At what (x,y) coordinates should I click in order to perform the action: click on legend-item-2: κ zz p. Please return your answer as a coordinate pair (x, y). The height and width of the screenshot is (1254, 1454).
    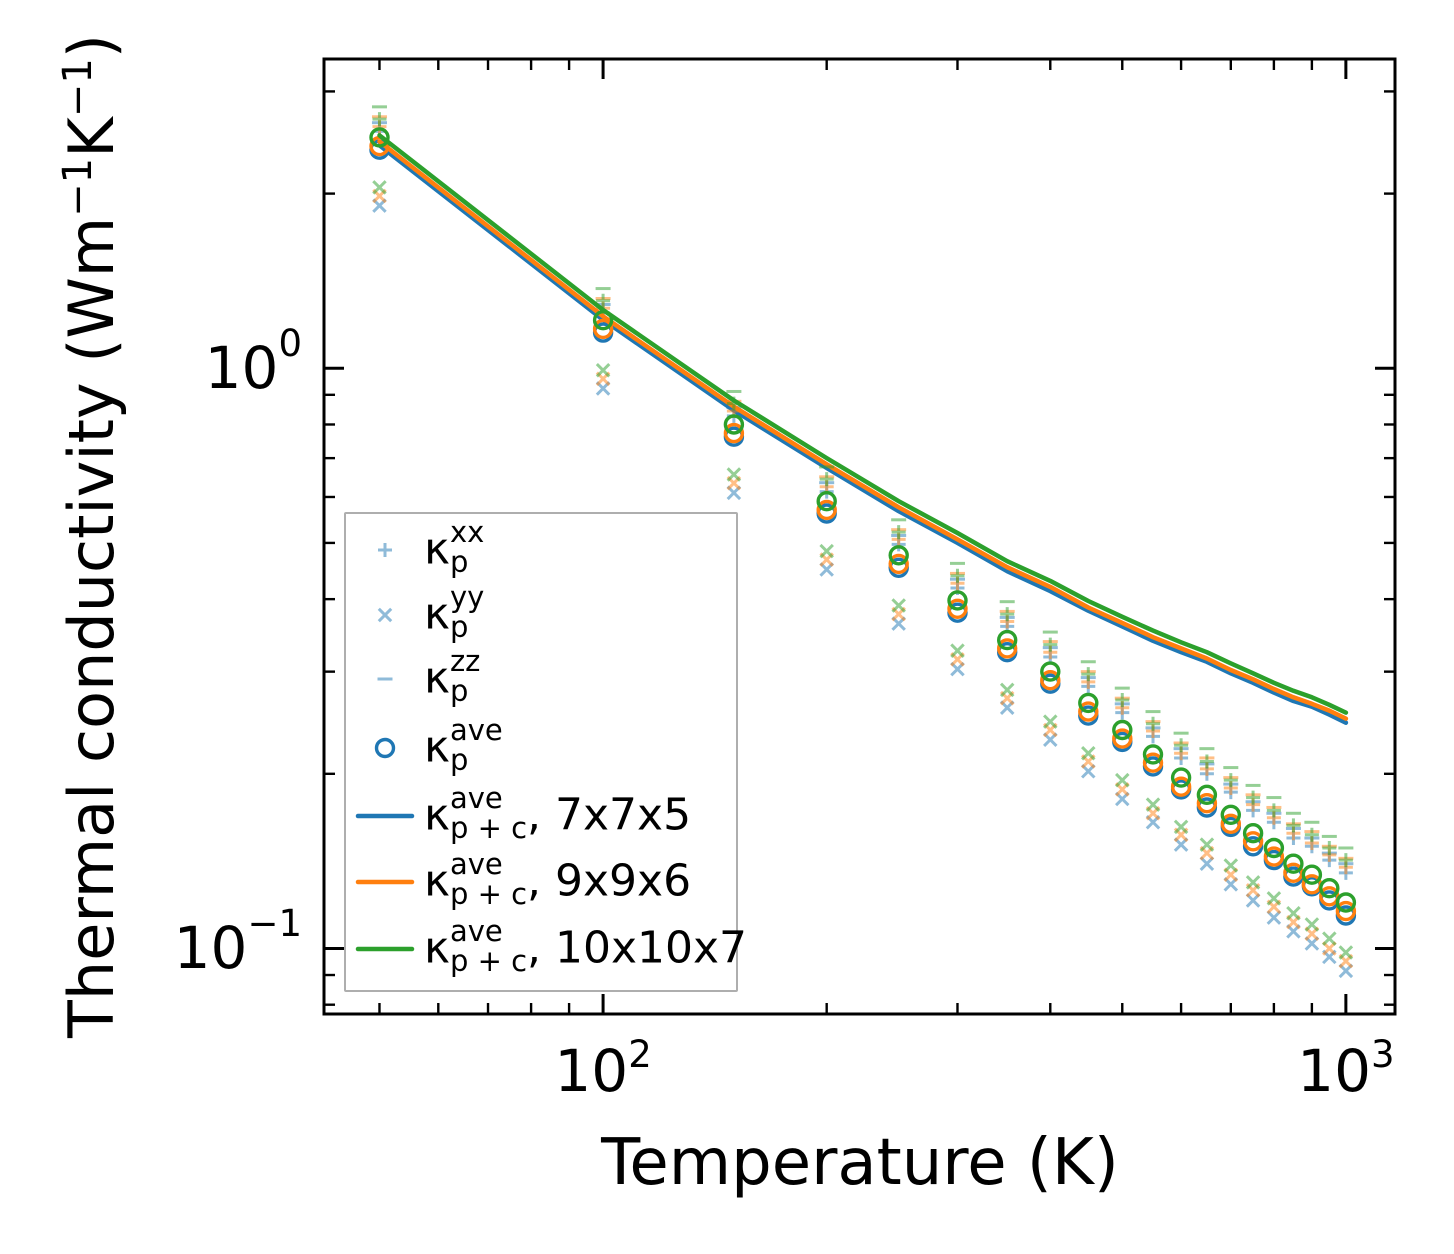
    Looking at the image, I should click on (541, 679).